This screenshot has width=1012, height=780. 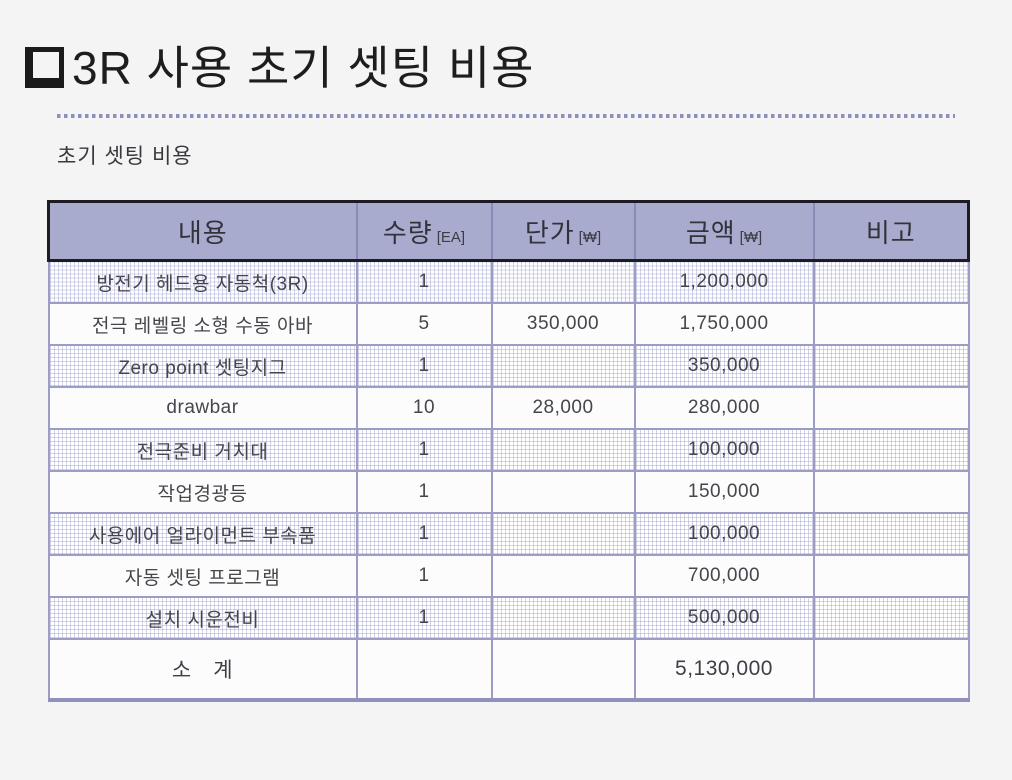 I want to click on table-row: Zero point 셋팅지그 1 350,000, so click(x=508, y=366).